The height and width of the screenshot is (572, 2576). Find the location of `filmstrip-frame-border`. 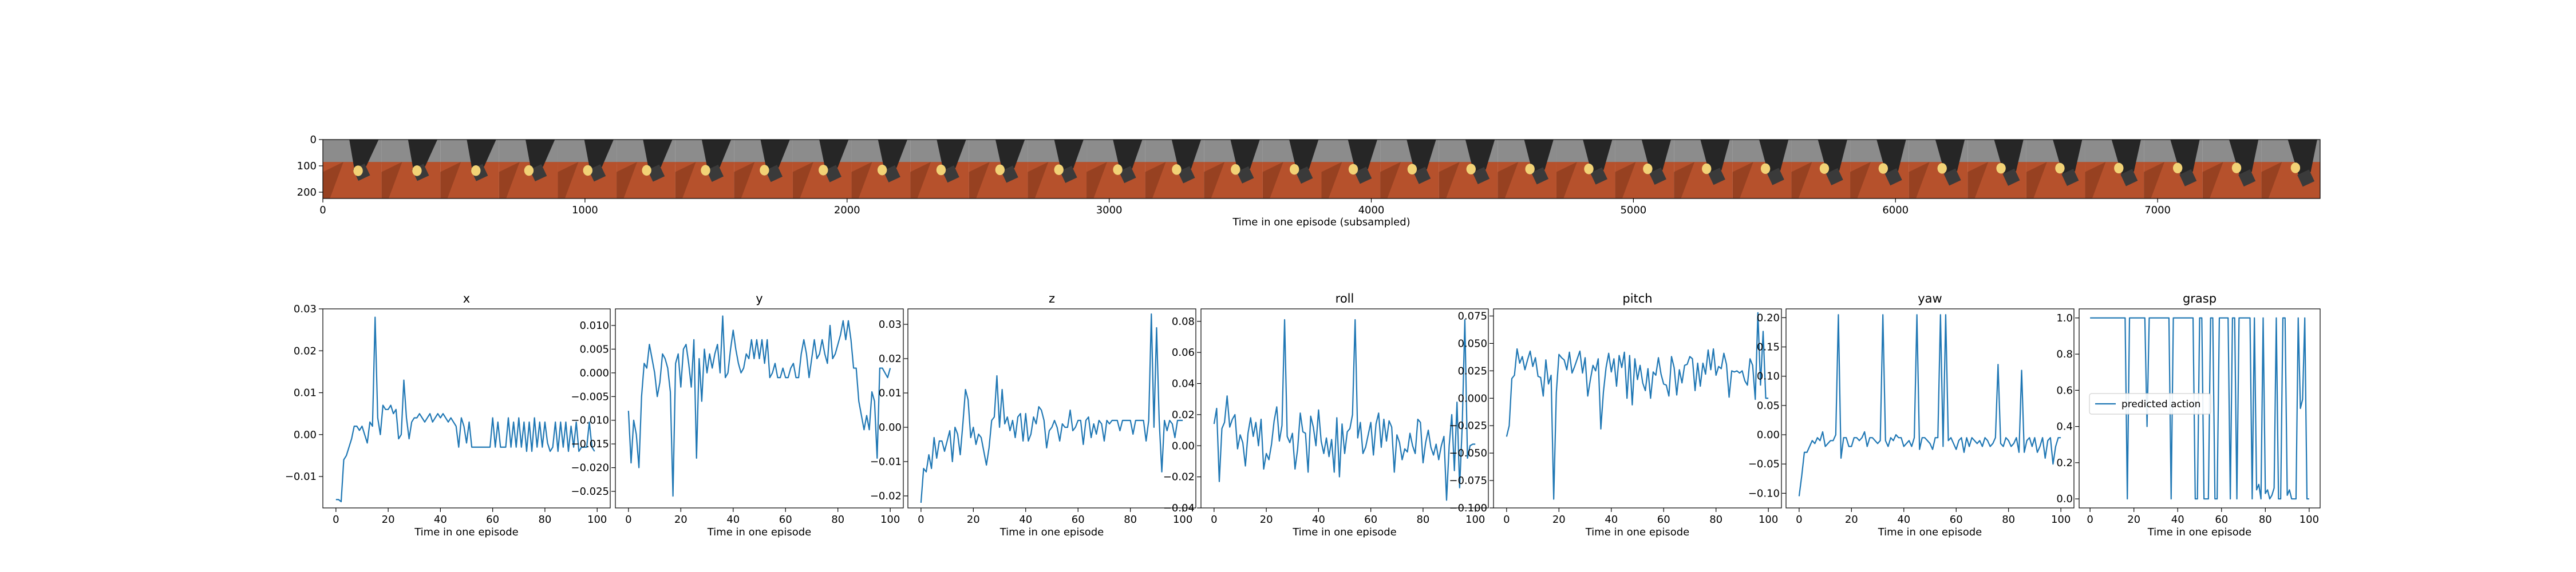

filmstrip-frame-border is located at coordinates (1322, 169).